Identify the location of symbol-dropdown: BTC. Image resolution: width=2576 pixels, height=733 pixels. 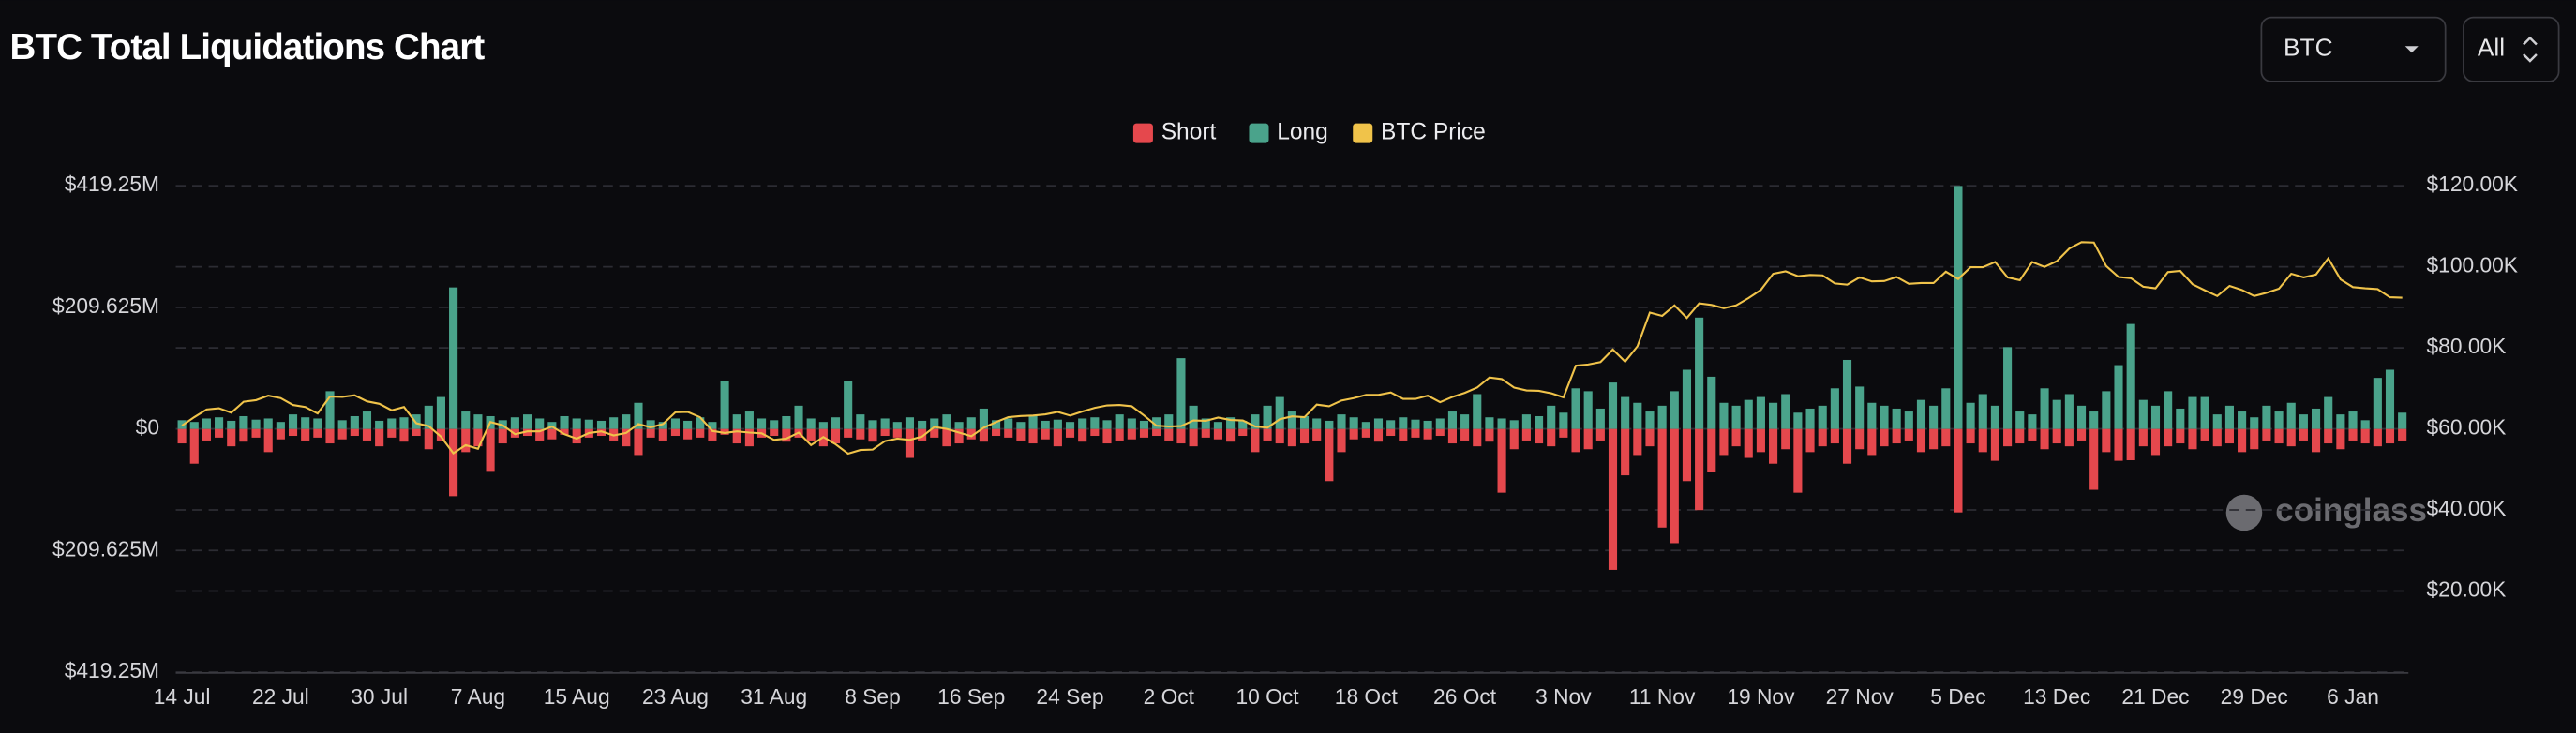
(2353, 49).